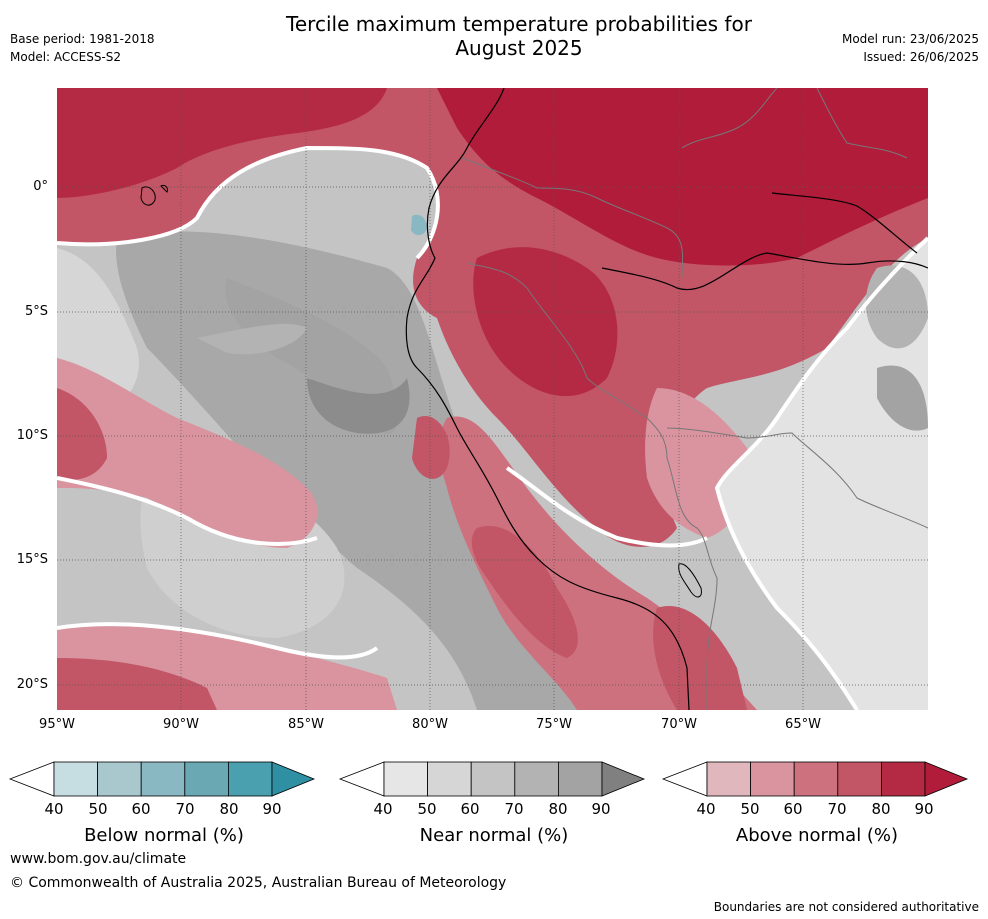 The width and height of the screenshot is (988, 919). Describe the element at coordinates (293, 779) in the screenshot. I see `below-colorbar-extend-high` at that location.